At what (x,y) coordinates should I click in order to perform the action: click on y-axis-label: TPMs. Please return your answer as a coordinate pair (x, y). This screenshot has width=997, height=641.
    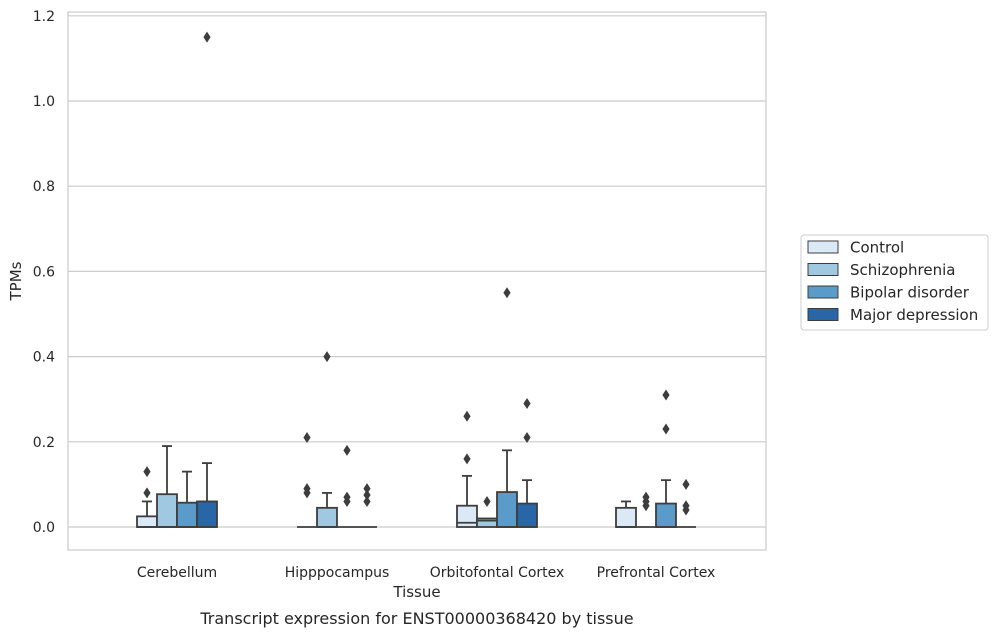
    Looking at the image, I should click on (16, 281).